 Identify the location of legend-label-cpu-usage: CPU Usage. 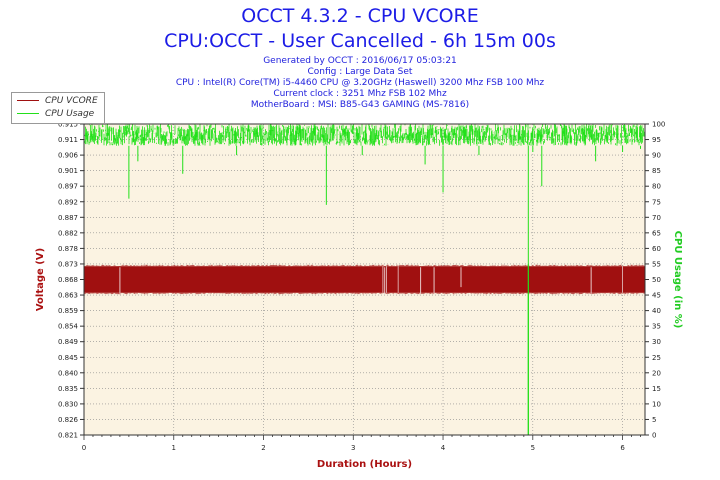
(70, 114).